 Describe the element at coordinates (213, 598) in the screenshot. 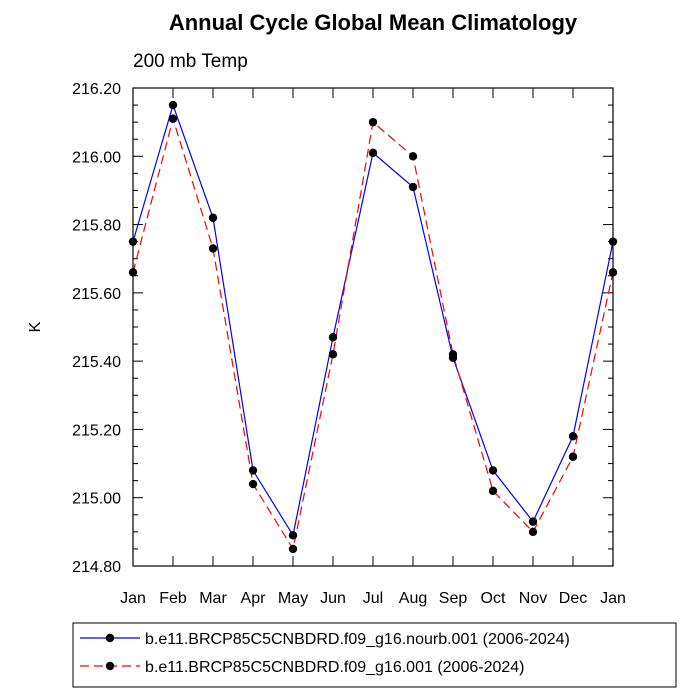

I see `x-tick-label: Mar` at that location.